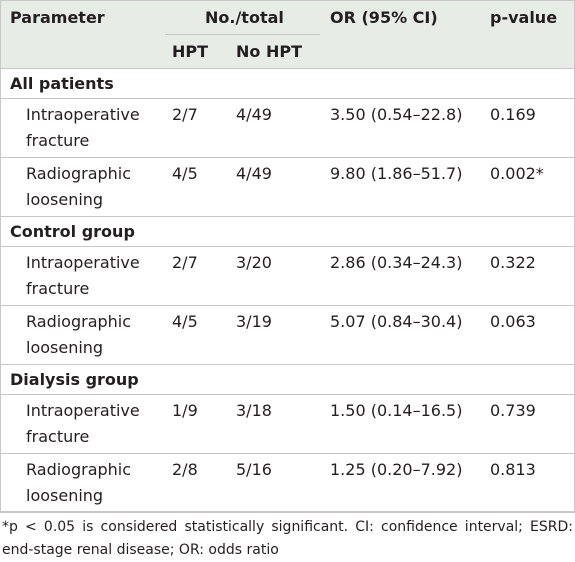  What do you see at coordinates (254, 469) in the screenshot?
I see `nohpt-cell: 5/16` at bounding box center [254, 469].